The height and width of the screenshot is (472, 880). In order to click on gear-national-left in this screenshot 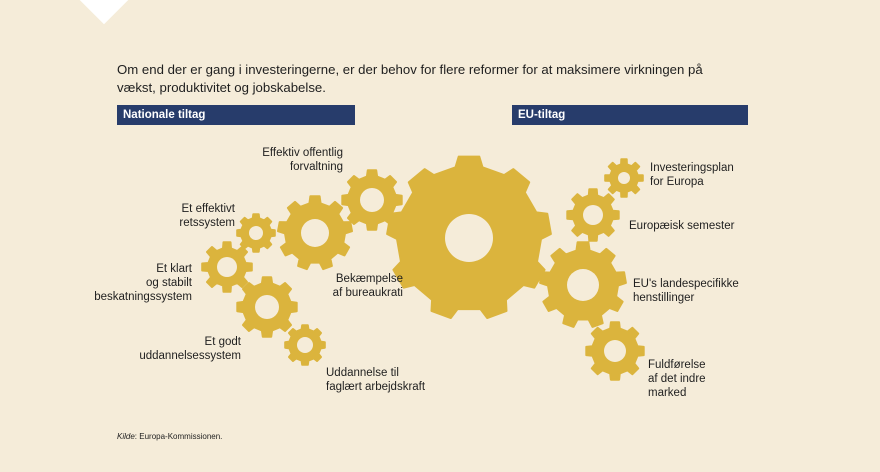, I will do `click(227, 267)`.